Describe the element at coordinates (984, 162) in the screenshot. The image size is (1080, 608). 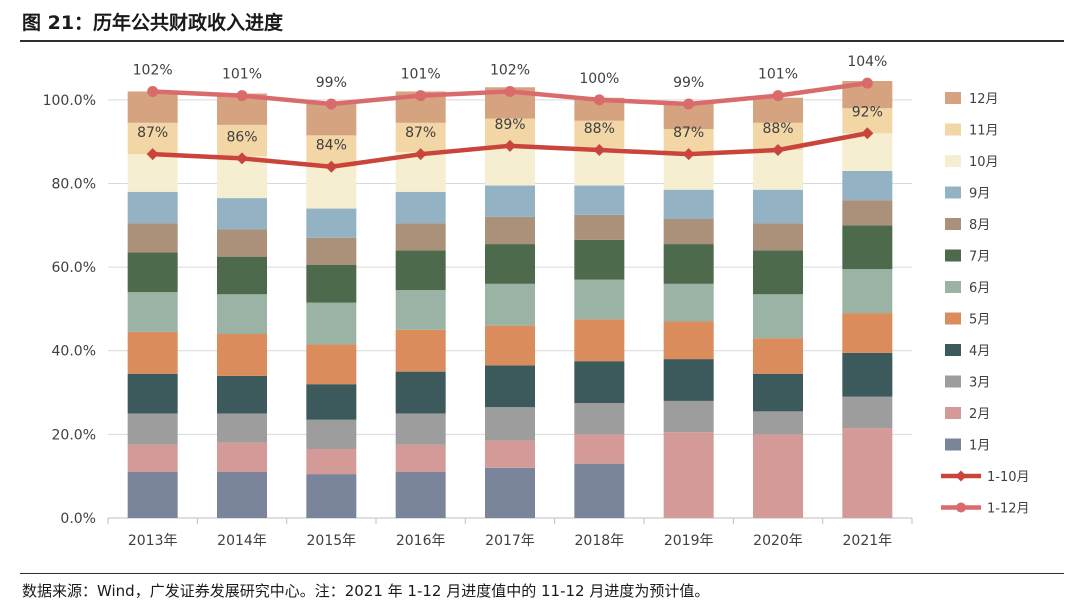
I see `legend-label: 10月` at that location.